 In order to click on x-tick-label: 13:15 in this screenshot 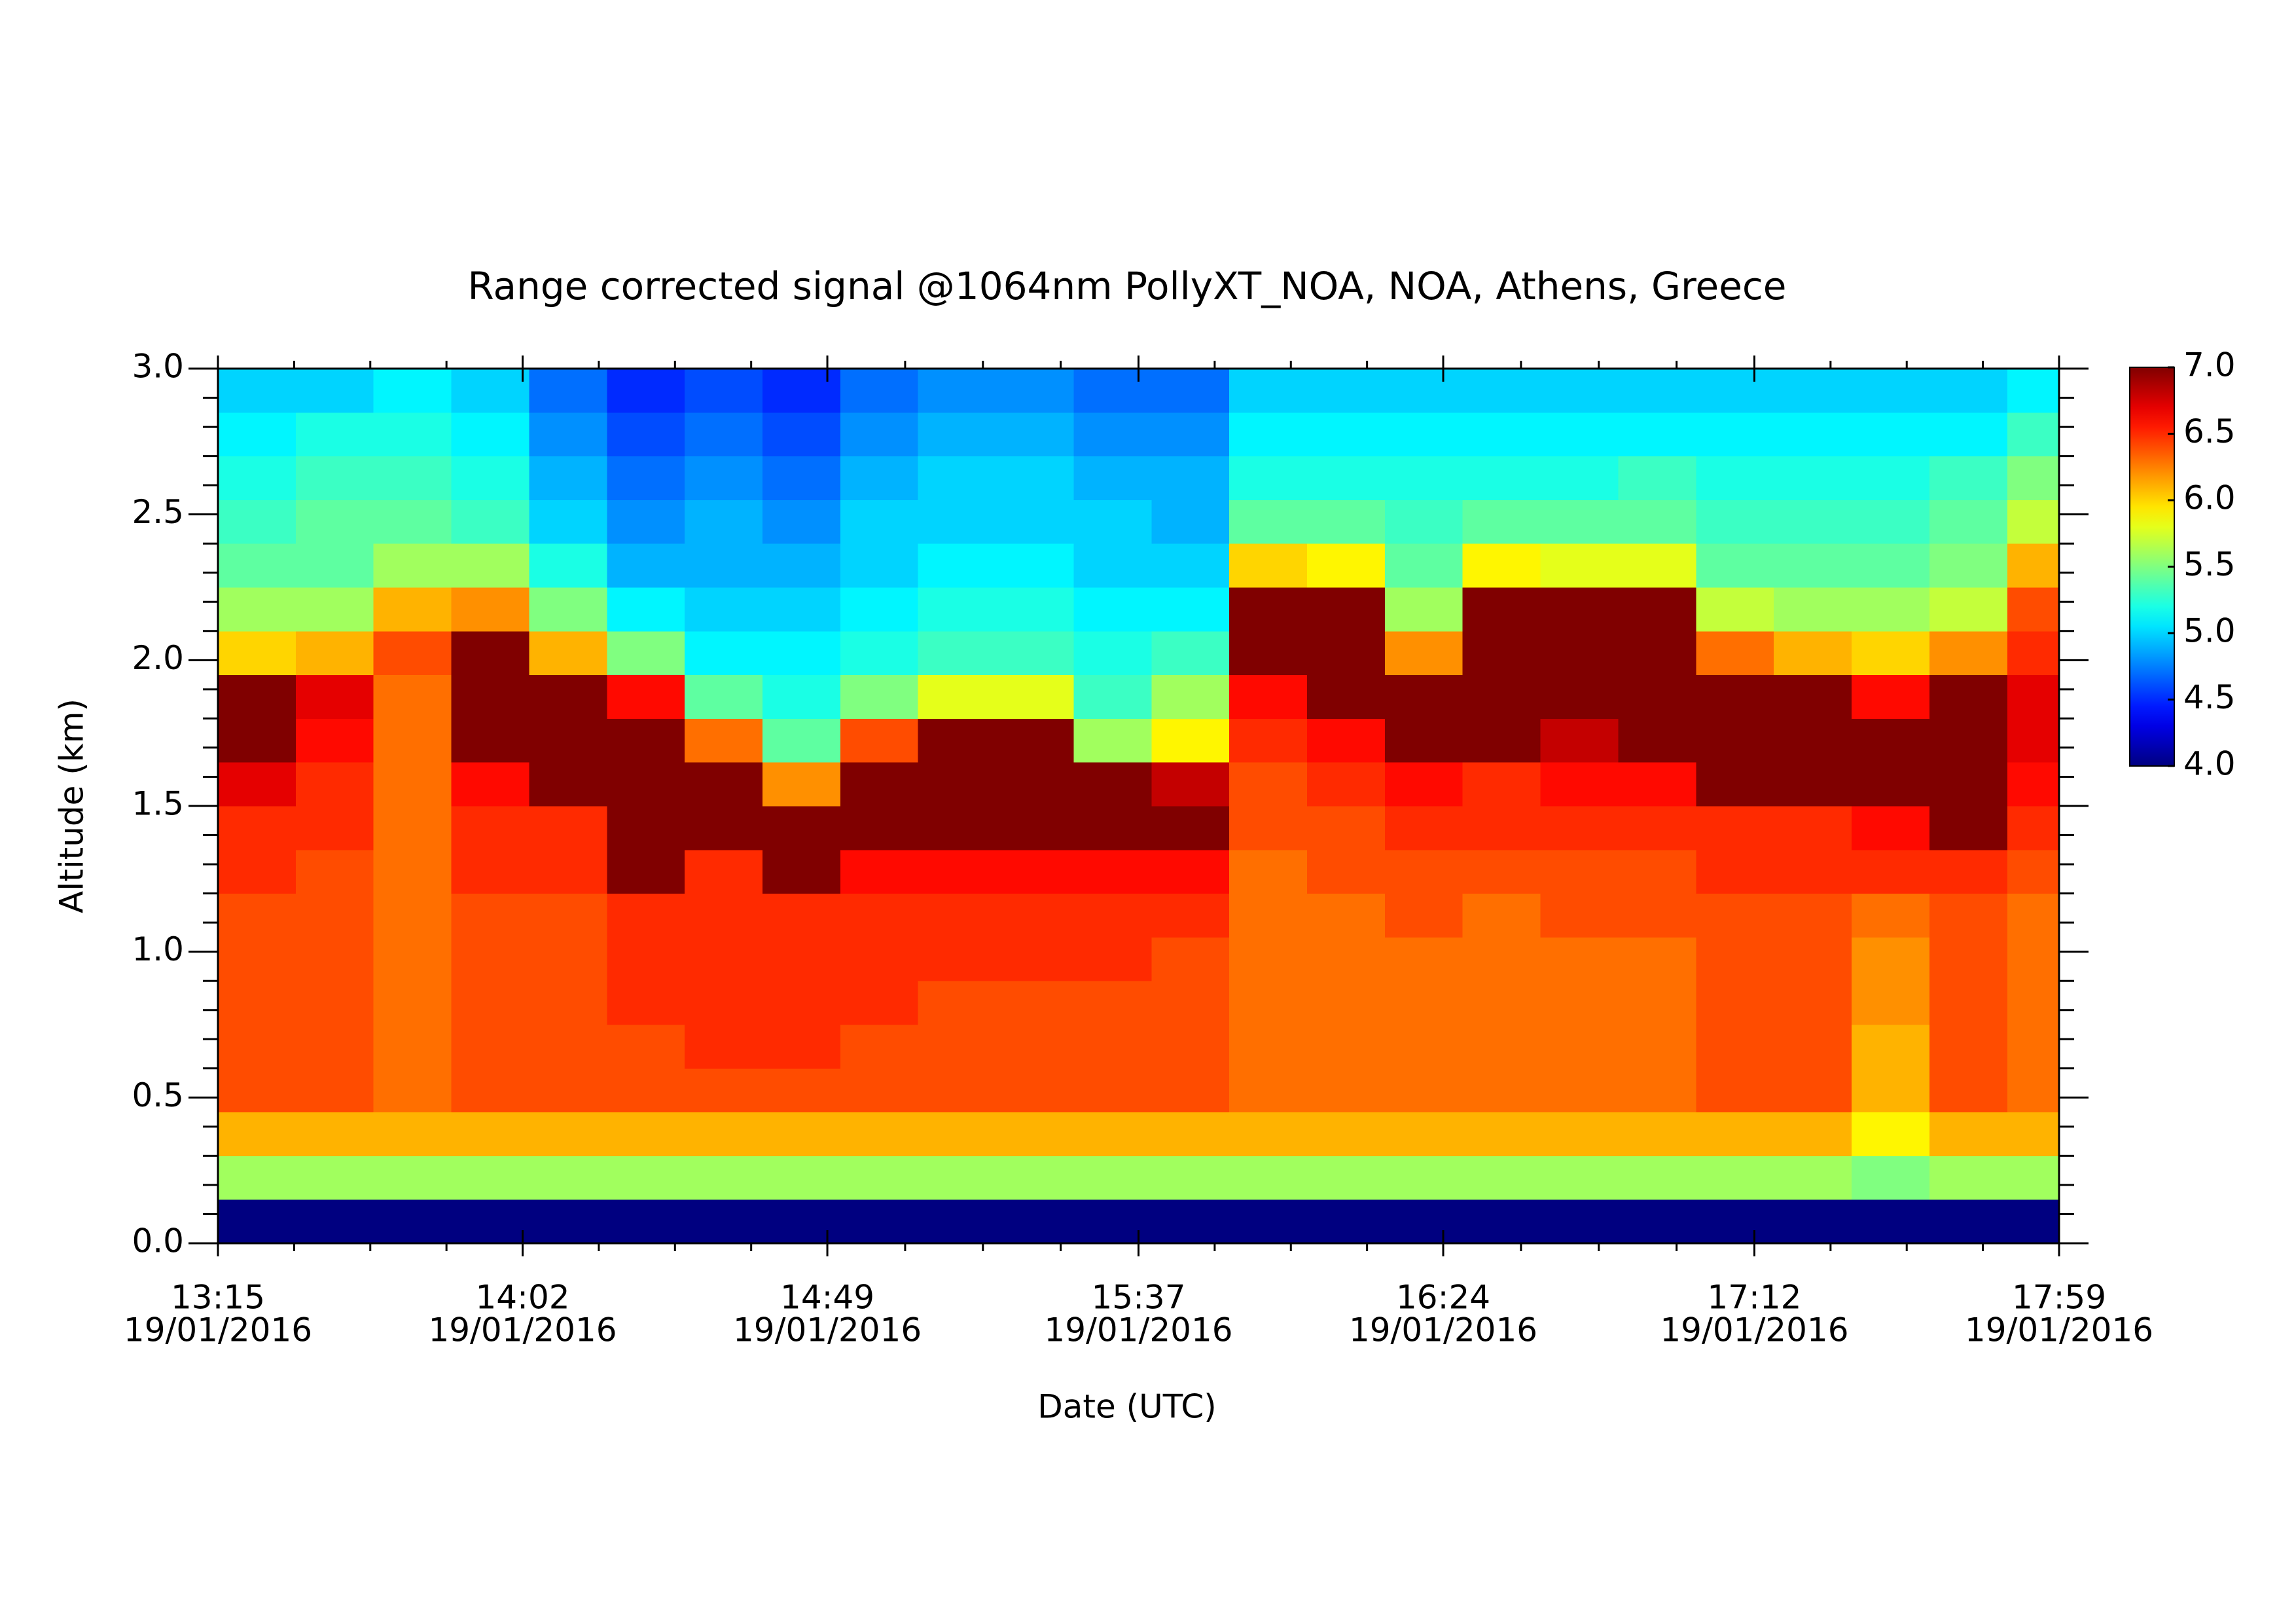, I will do `click(218, 1298)`.